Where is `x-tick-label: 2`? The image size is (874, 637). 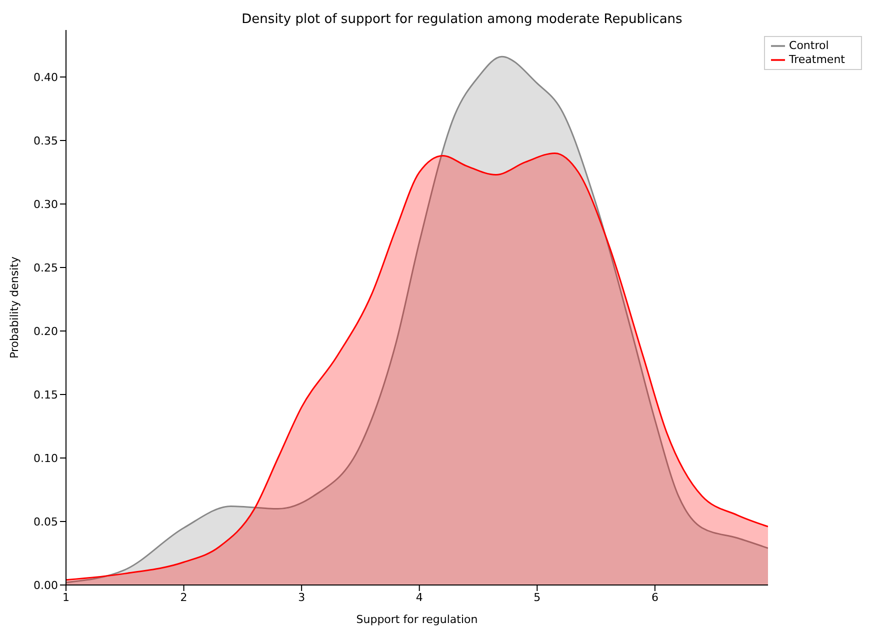
x-tick-label: 2 is located at coordinates (184, 597).